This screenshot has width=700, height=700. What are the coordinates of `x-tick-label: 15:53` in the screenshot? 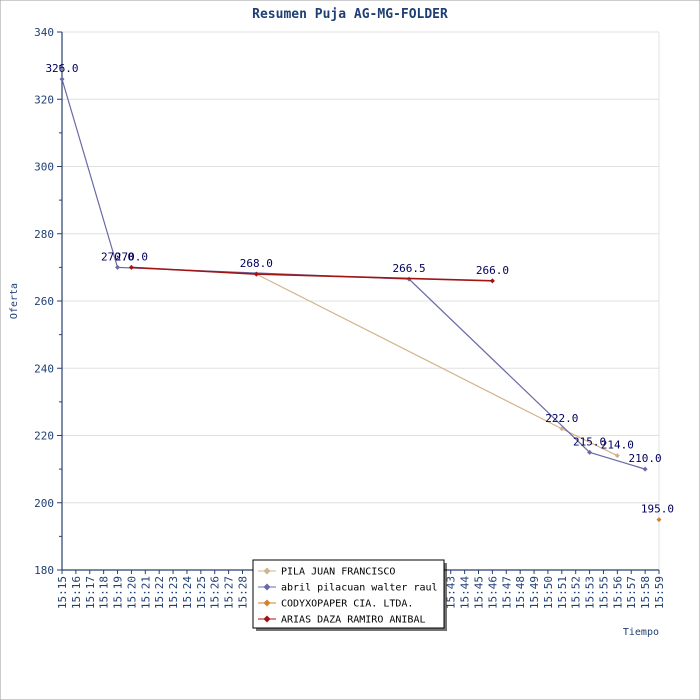 It's located at (590, 592).